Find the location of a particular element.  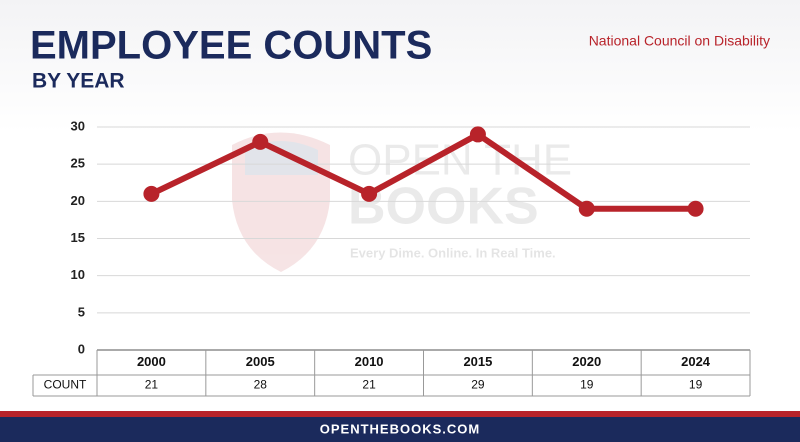

watermark-shield-top is located at coordinates (281, 158).